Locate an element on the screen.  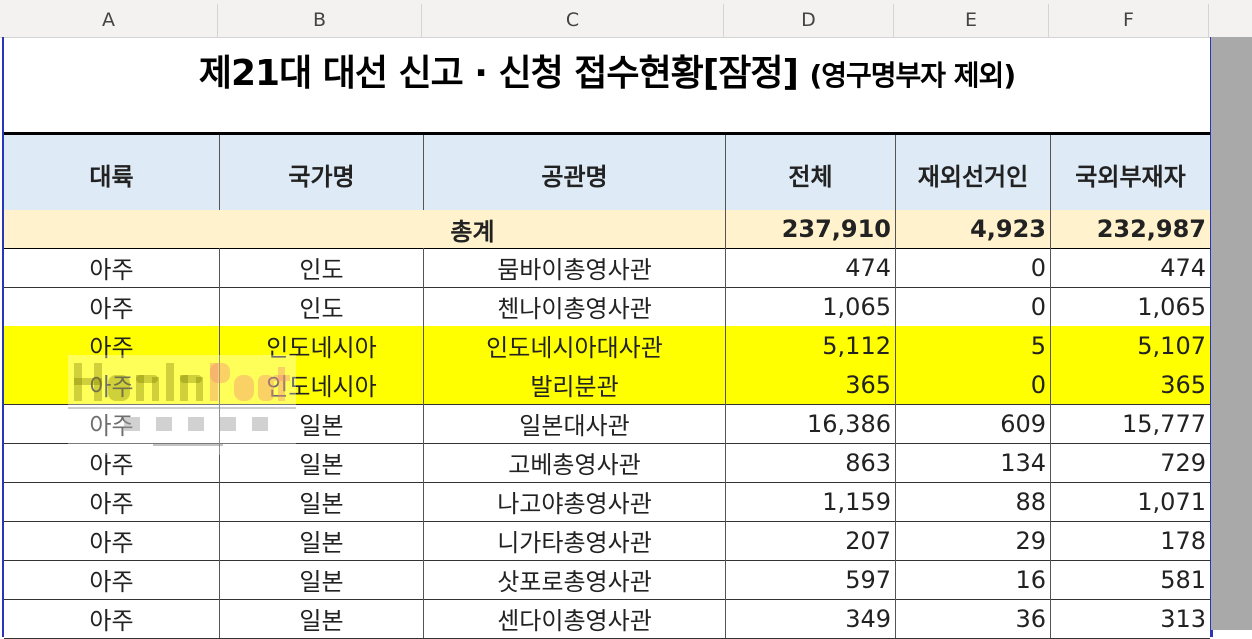
header-cell: 국가명 is located at coordinates (322, 174).